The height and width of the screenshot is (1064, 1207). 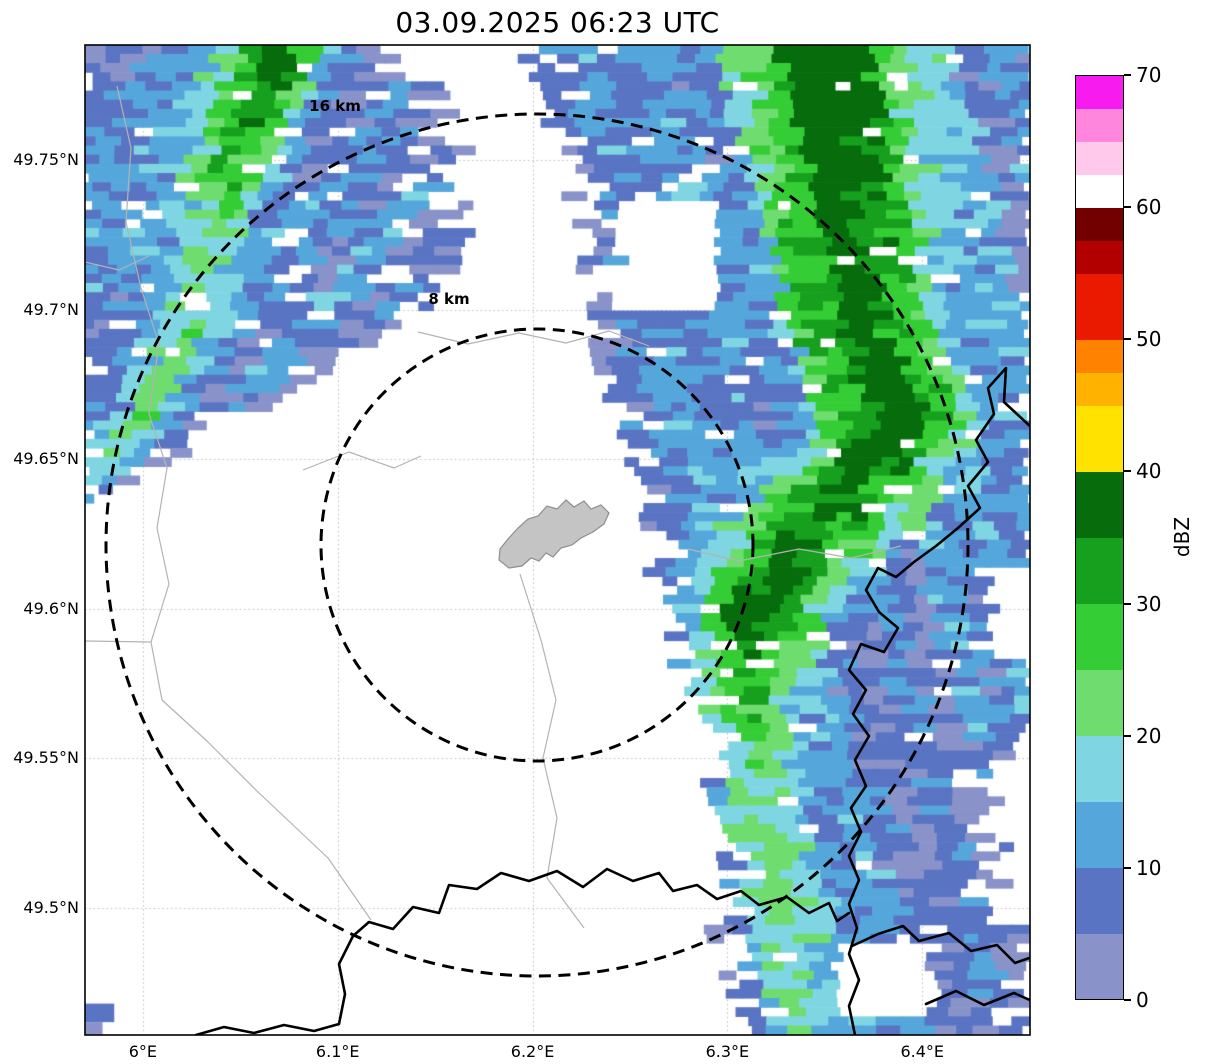 I want to click on ring-label-8km: 8 km, so click(x=449, y=299).